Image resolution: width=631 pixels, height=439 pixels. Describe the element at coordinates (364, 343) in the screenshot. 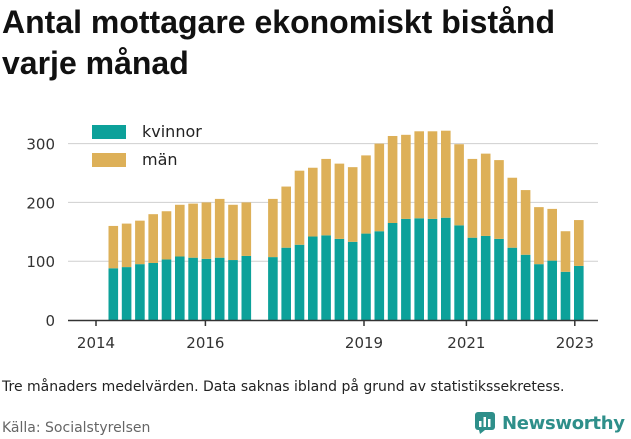

I see `x-tick-label: 2019` at that location.